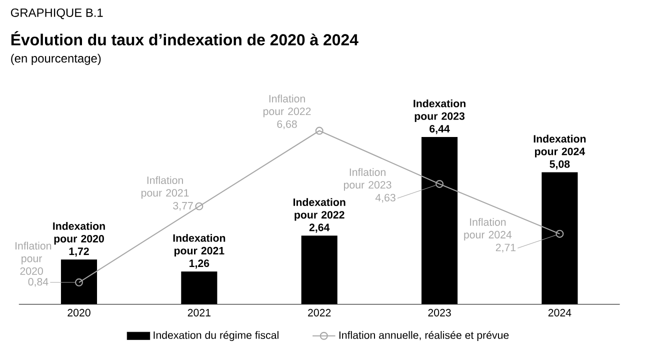  Describe the element at coordinates (287, 125) in the screenshot. I see `data-label: 6,68` at that location.